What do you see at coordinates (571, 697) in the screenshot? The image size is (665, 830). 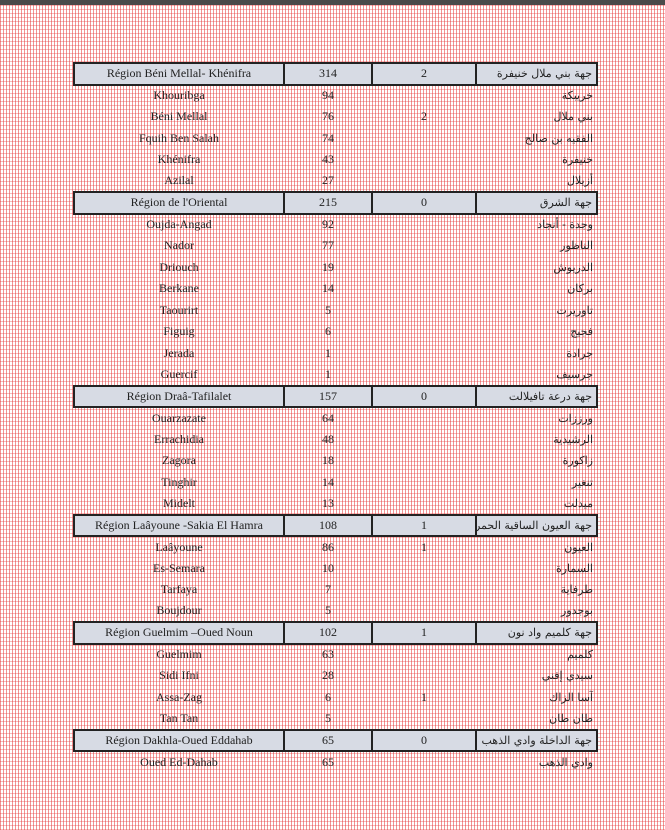 I see `province-arabic: آسا الزاك` at bounding box center [571, 697].